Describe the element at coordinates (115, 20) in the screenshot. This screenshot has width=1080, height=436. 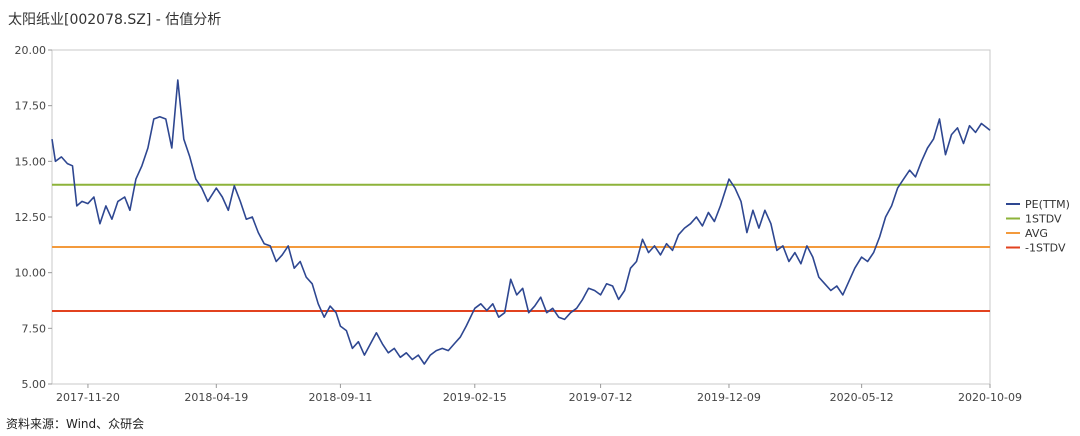
I see `chart-title: 太阳纸业[002078.SZ] - 估值分析` at that location.